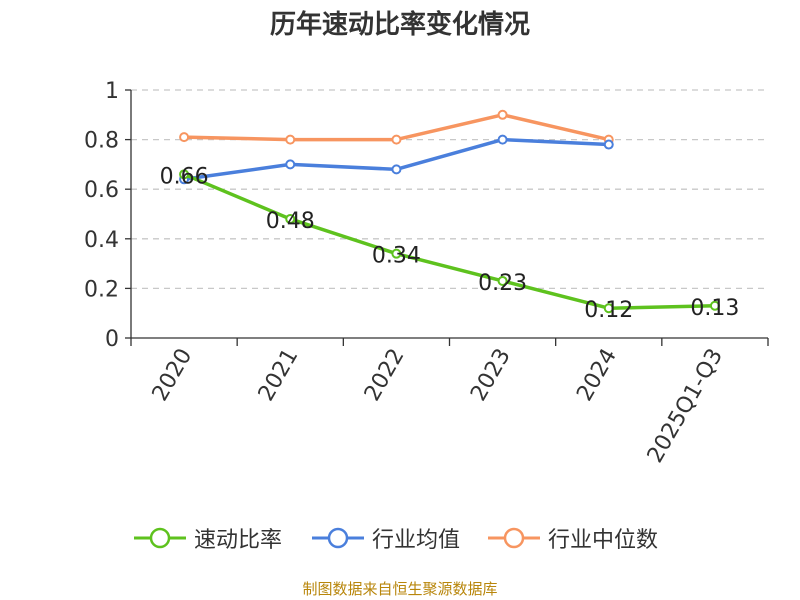 This screenshot has height=600, width=800. Describe the element at coordinates (238, 540) in the screenshot. I see `legend-label: 速动比率` at that location.